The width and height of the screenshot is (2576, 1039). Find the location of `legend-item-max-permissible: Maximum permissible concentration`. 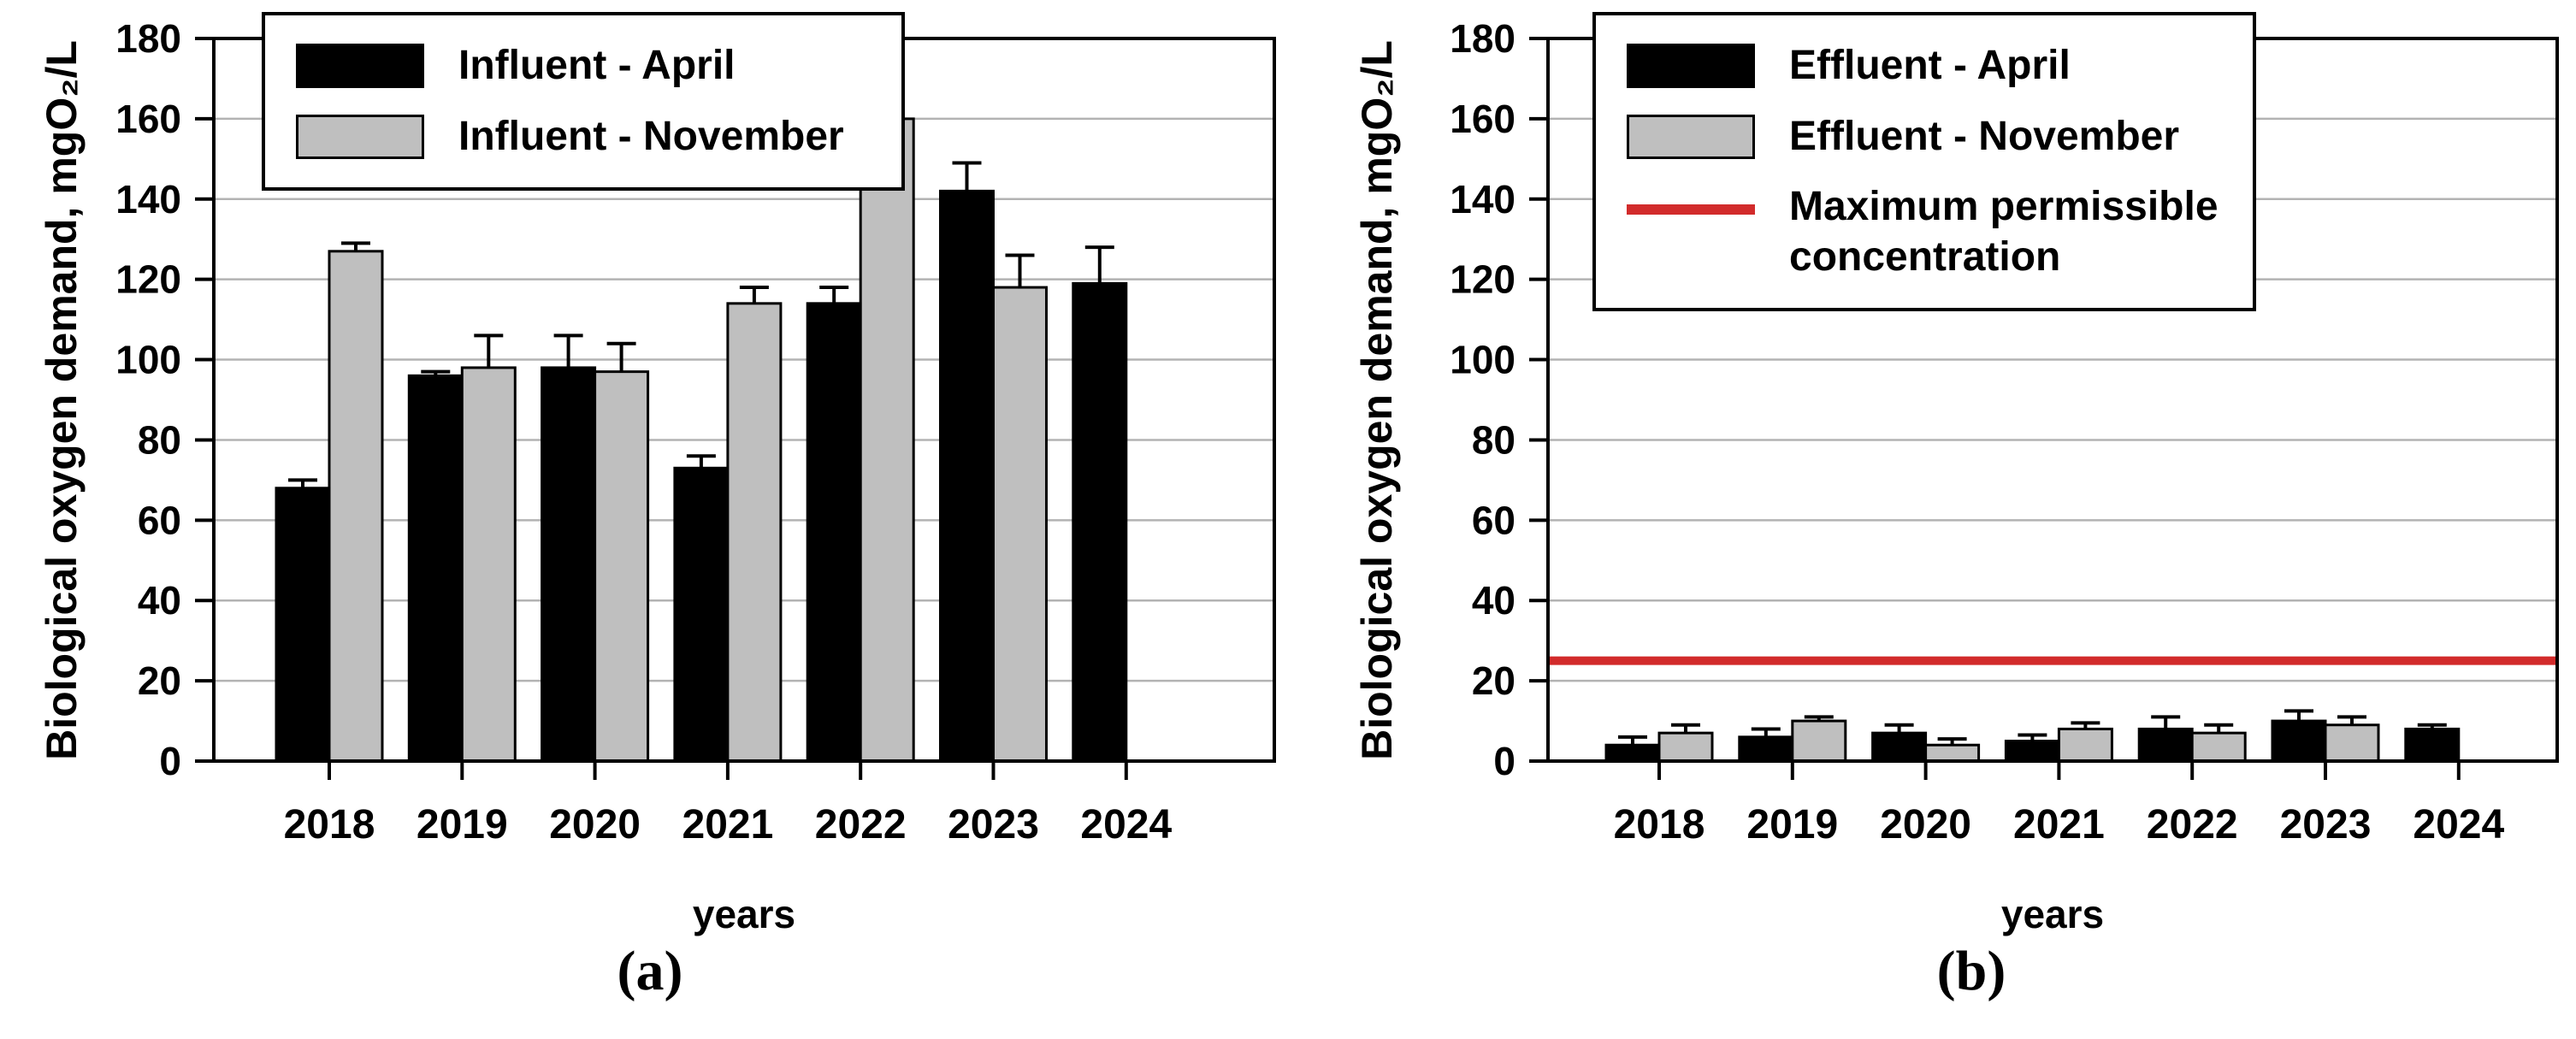

legend-item-max-permissible: Maximum permissible concentration is located at coordinates (1928, 232).